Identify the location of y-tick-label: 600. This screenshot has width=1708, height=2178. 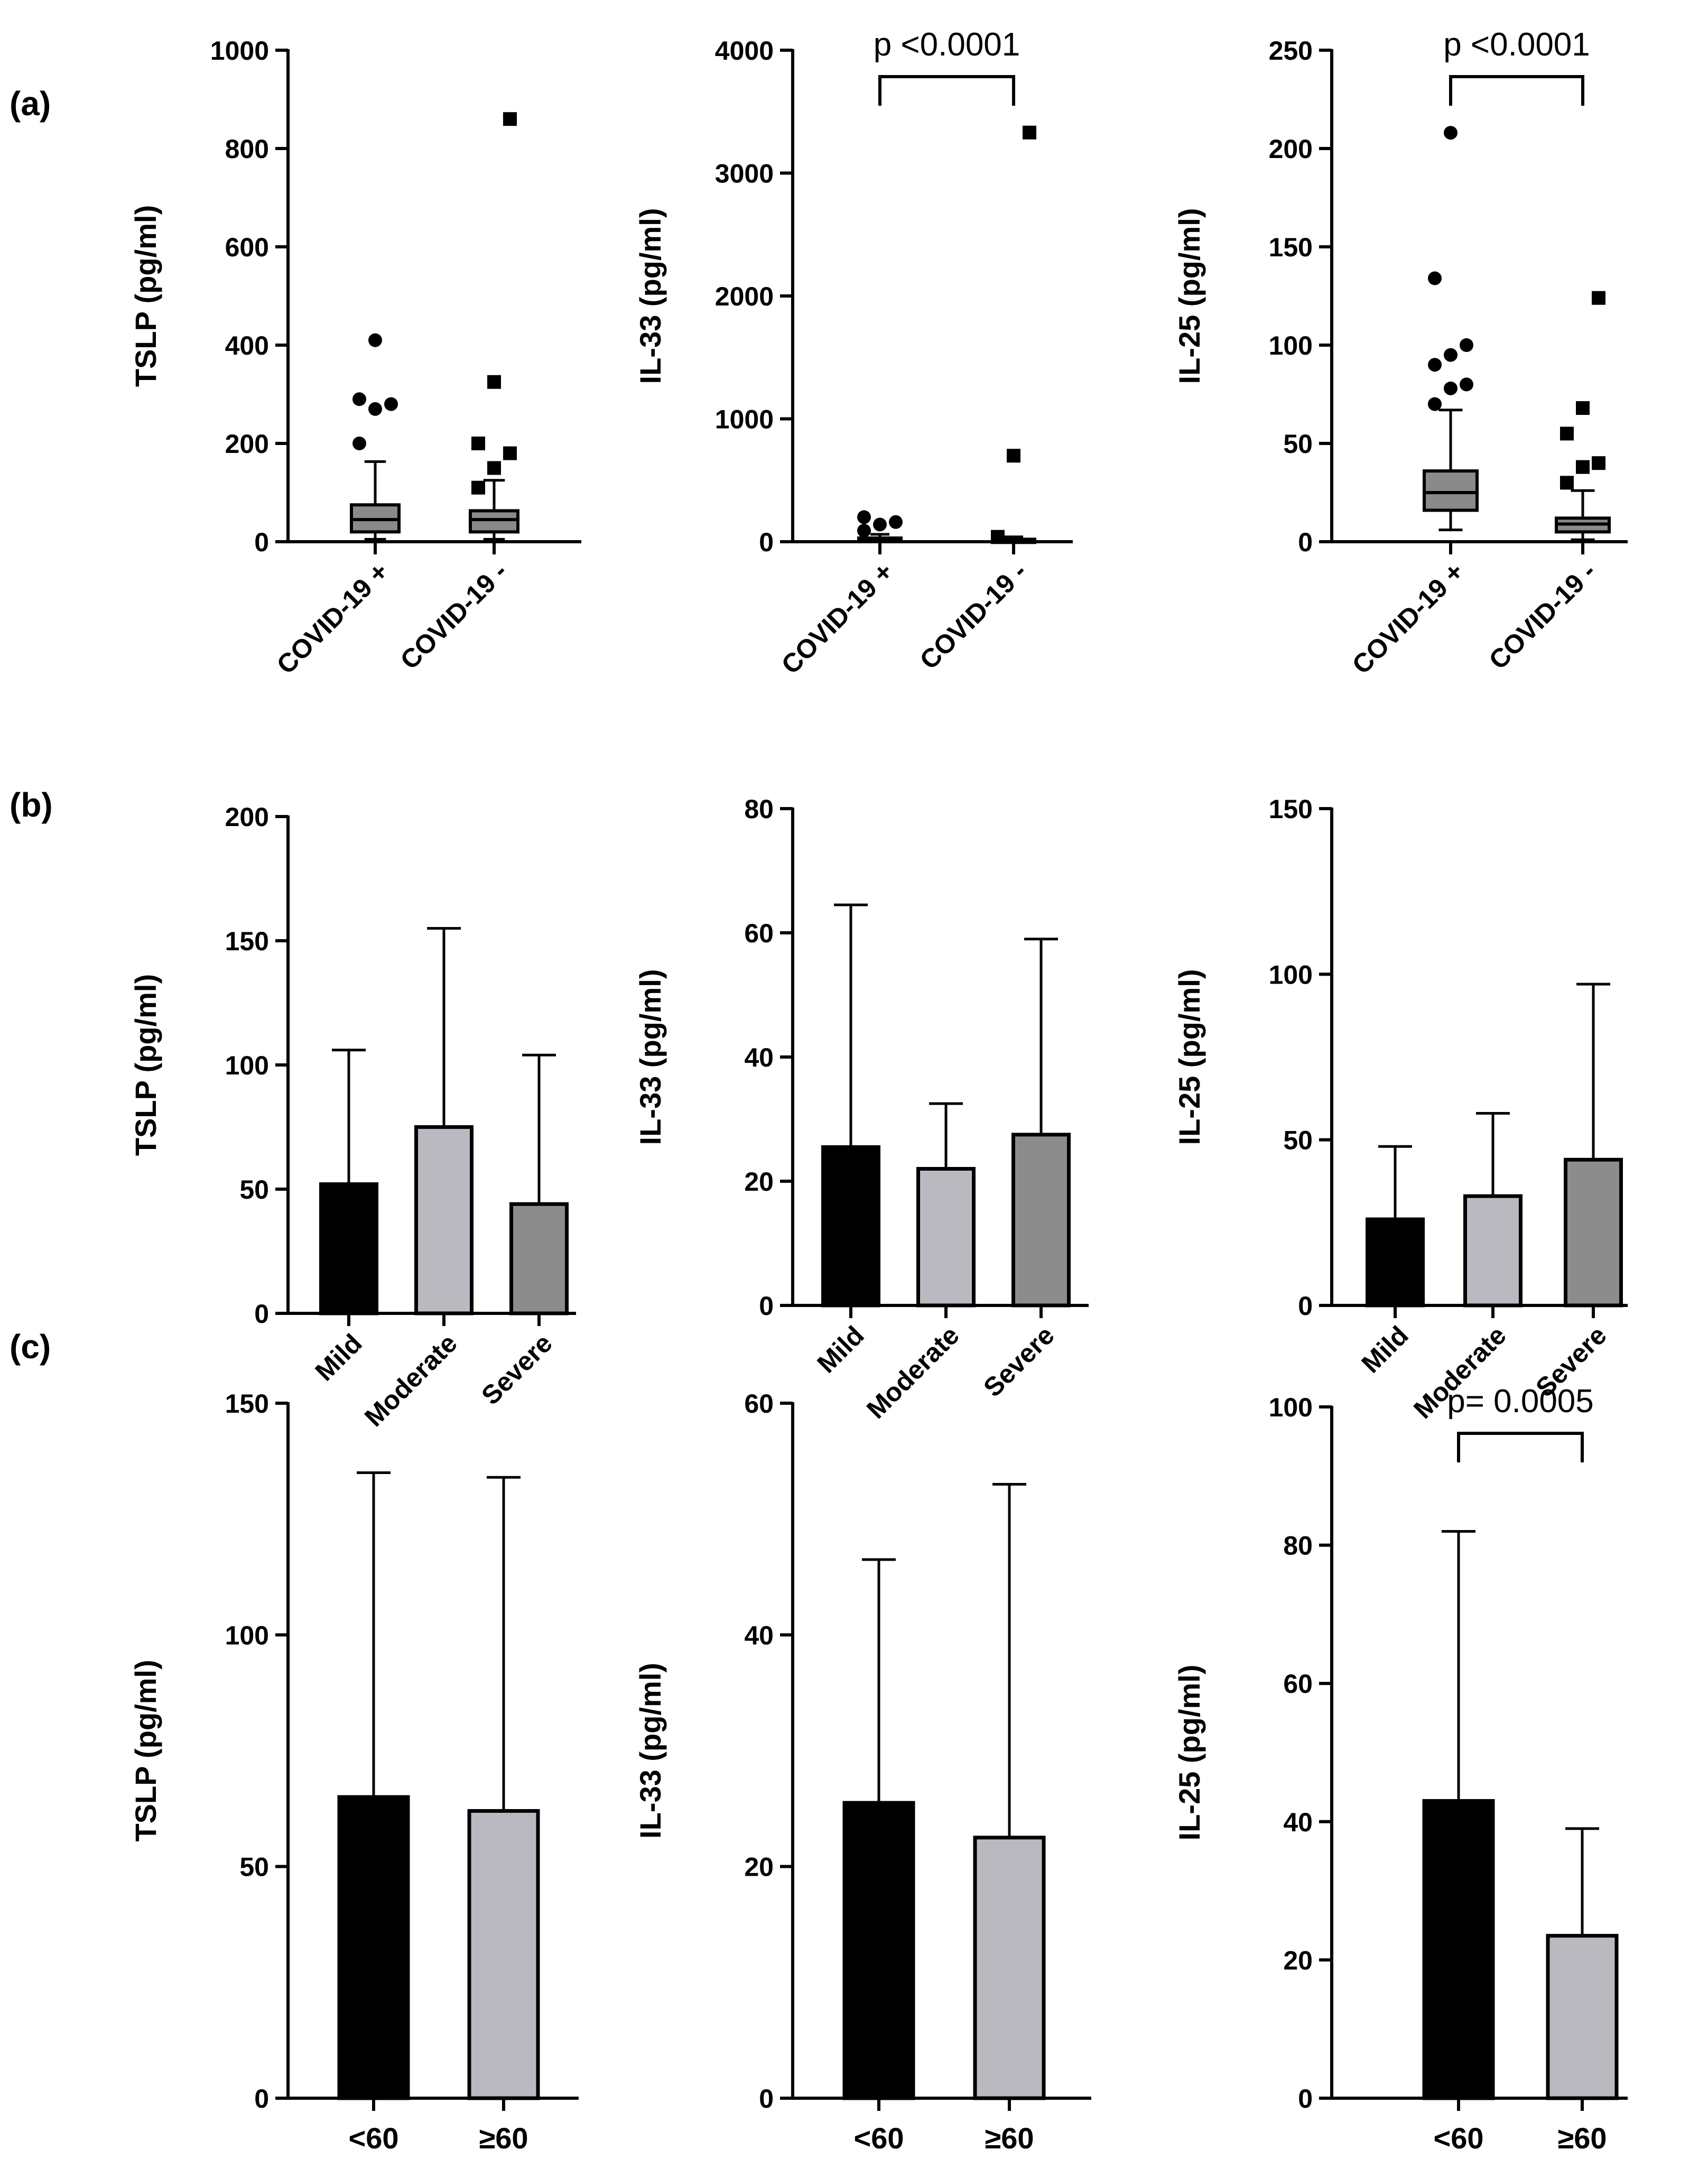
(247, 247).